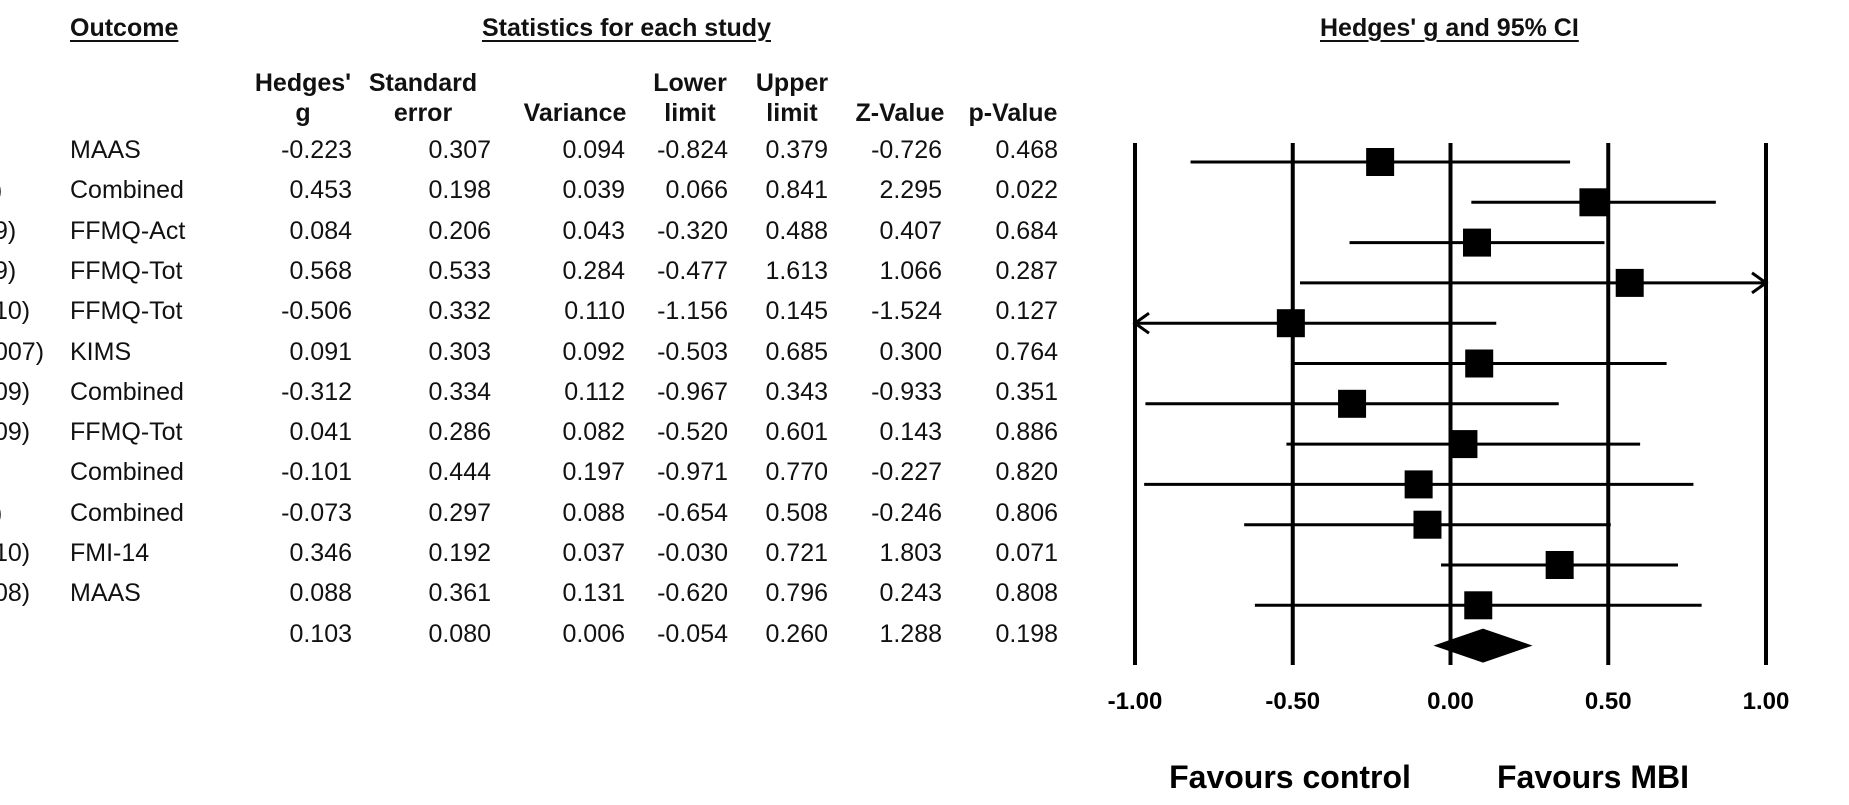  I want to click on cell-p: 0.198, so click(1026, 633).